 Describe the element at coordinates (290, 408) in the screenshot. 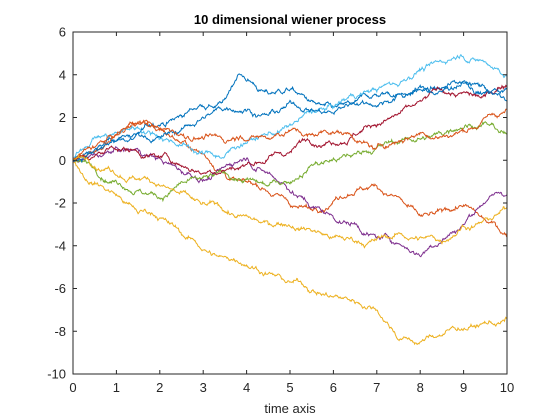

I see `x-axis-label: time axis` at that location.